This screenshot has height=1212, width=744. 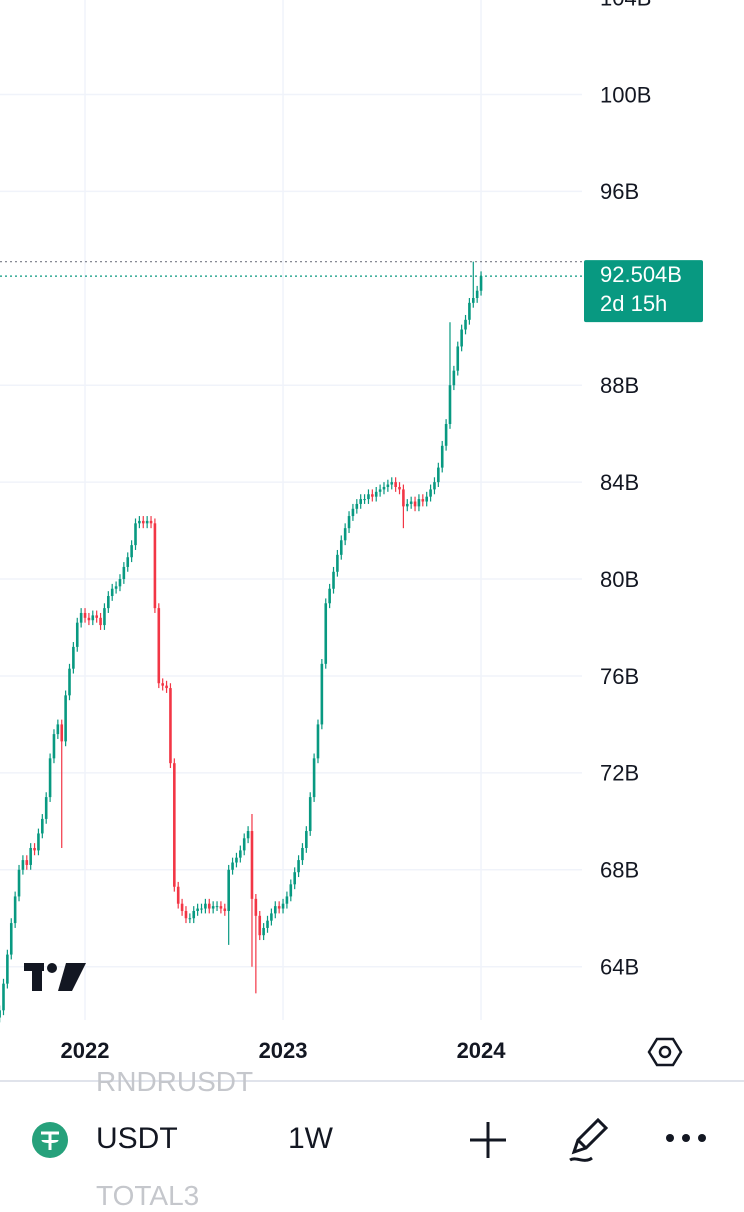 I want to click on y-tick-label: 64B, so click(x=619, y=967).